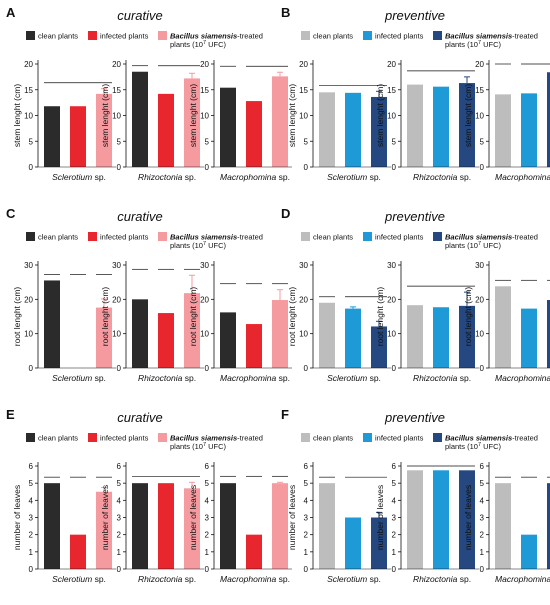 This screenshot has width=550, height=605. I want to click on panel-letter: A, so click(11, 12).